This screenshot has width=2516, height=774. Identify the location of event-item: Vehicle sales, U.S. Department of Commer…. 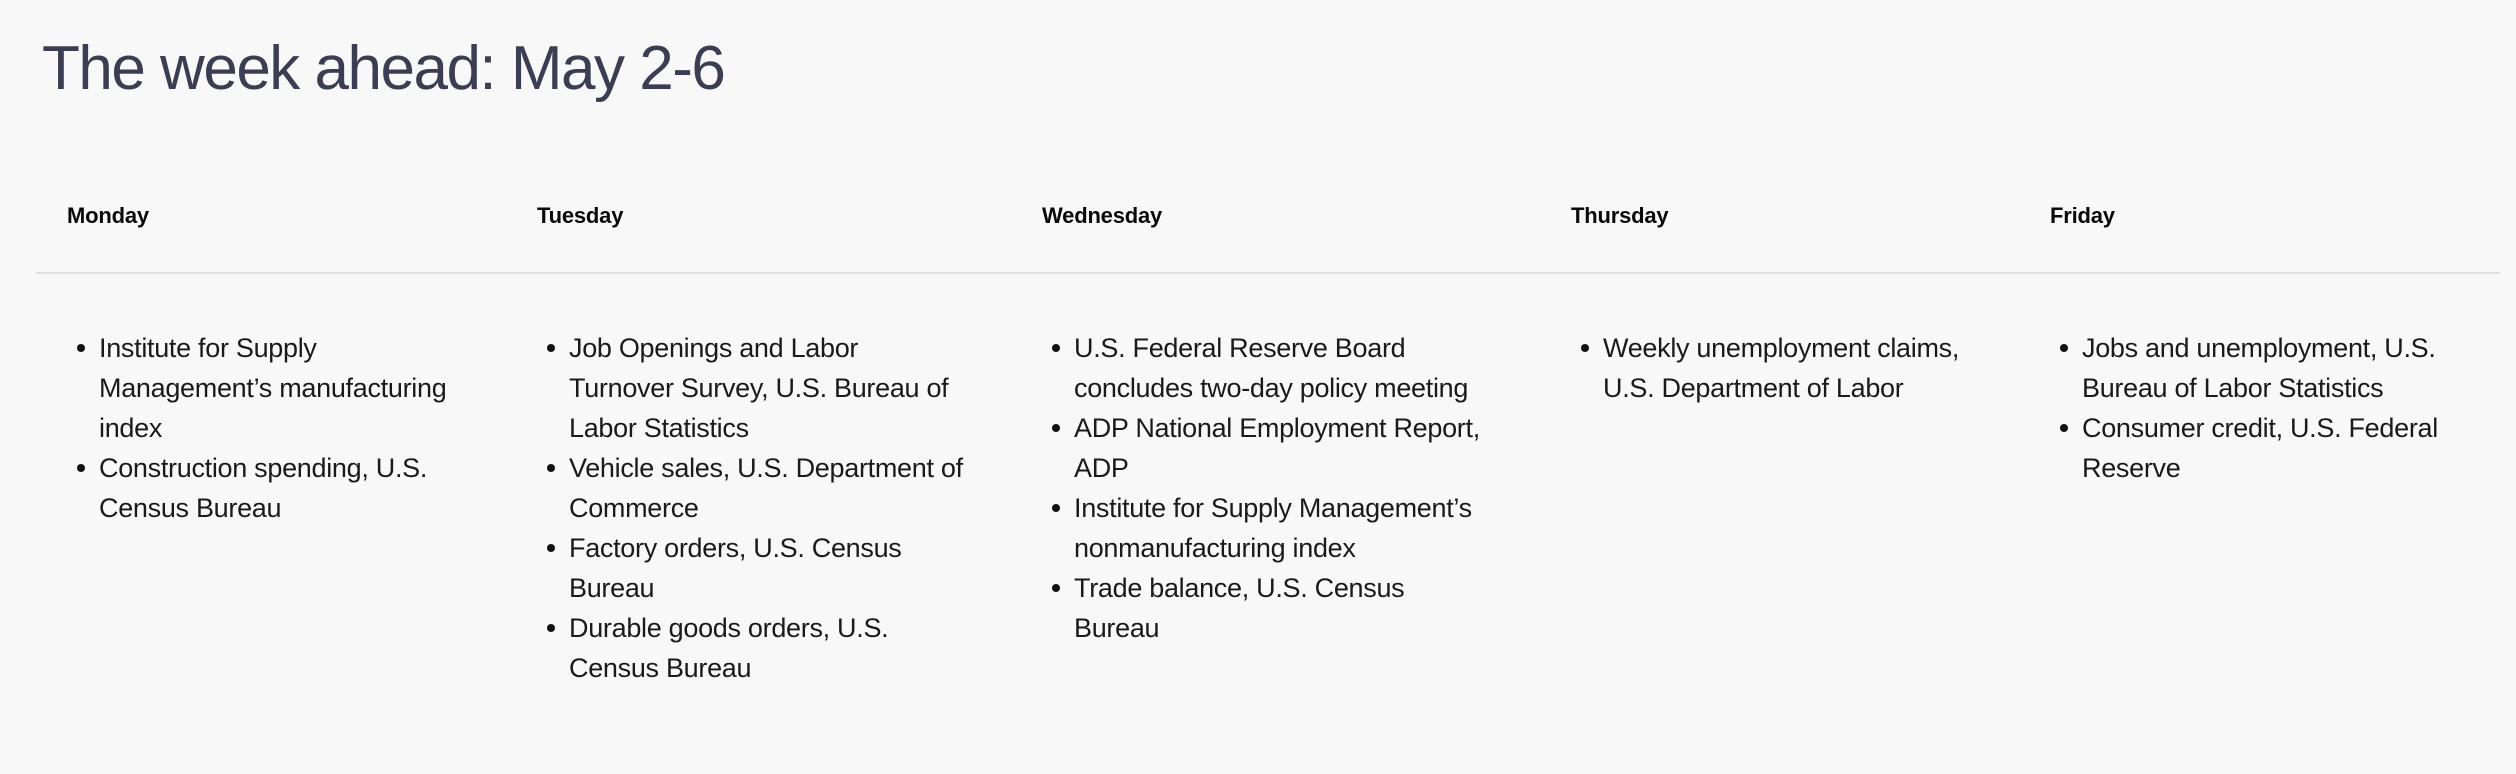
(756, 488).